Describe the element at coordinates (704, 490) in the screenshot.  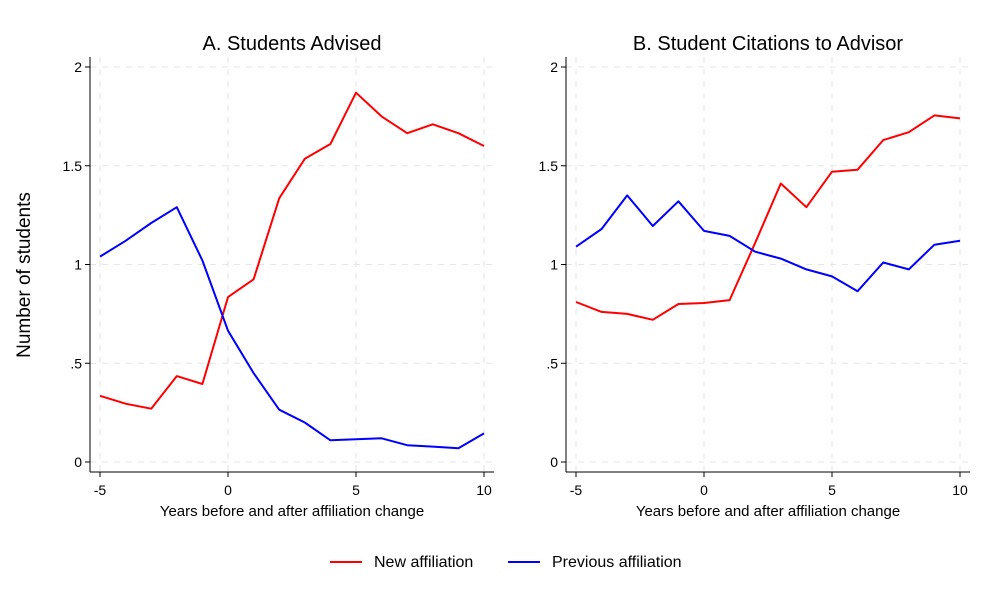
I see `panel-b-xtick-label-1: 0` at that location.